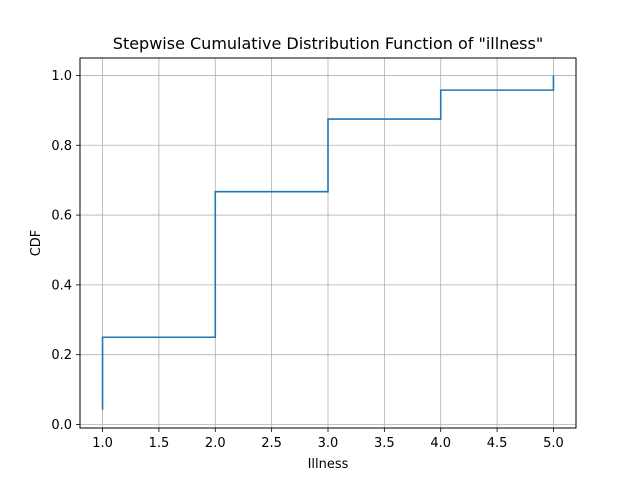  I want to click on x-tick-label: 1.5, so click(159, 443).